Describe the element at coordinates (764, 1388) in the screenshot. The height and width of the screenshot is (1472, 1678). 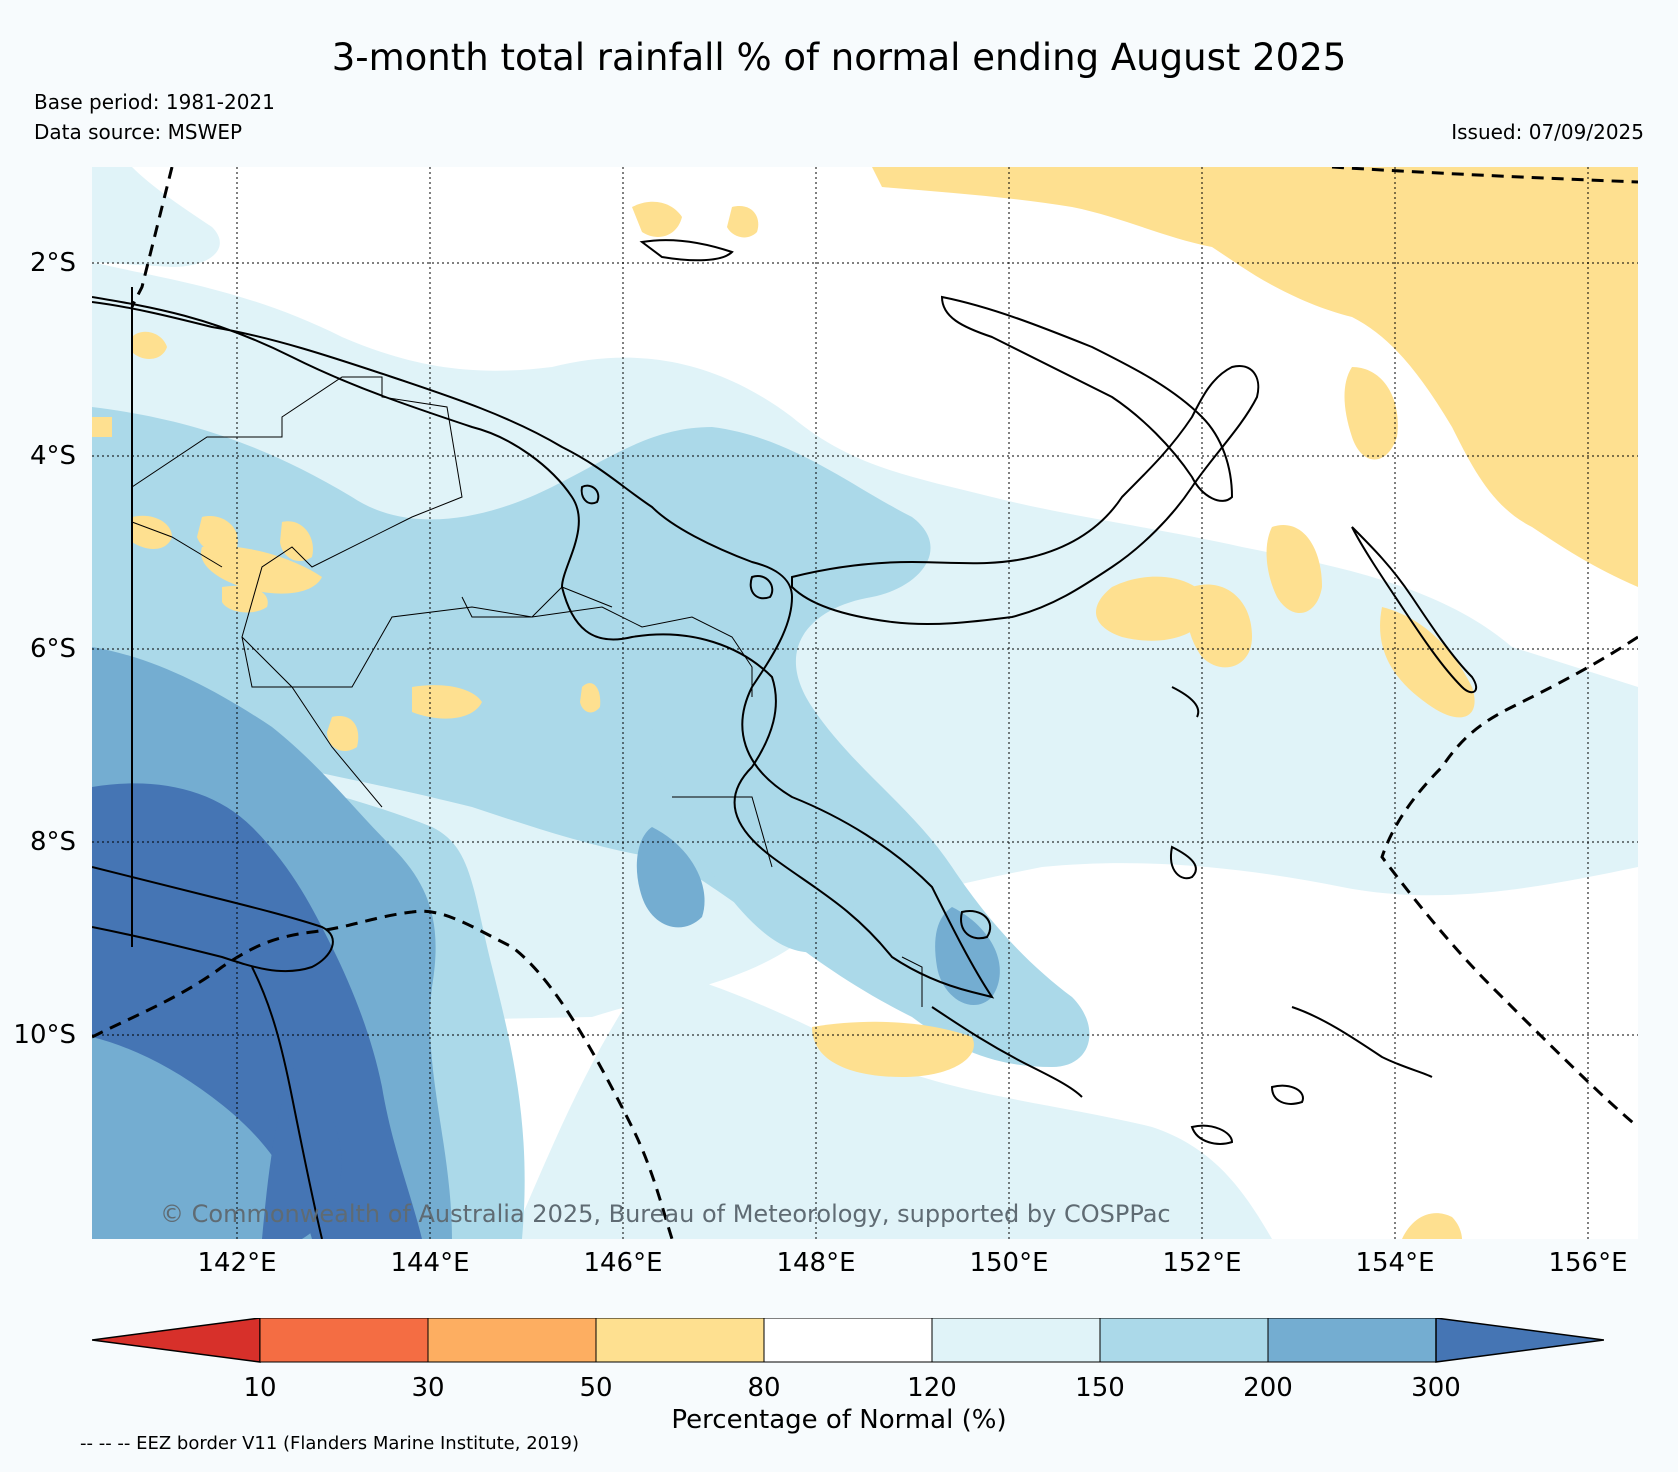
I see `colorbar-tick-80: 80` at that location.